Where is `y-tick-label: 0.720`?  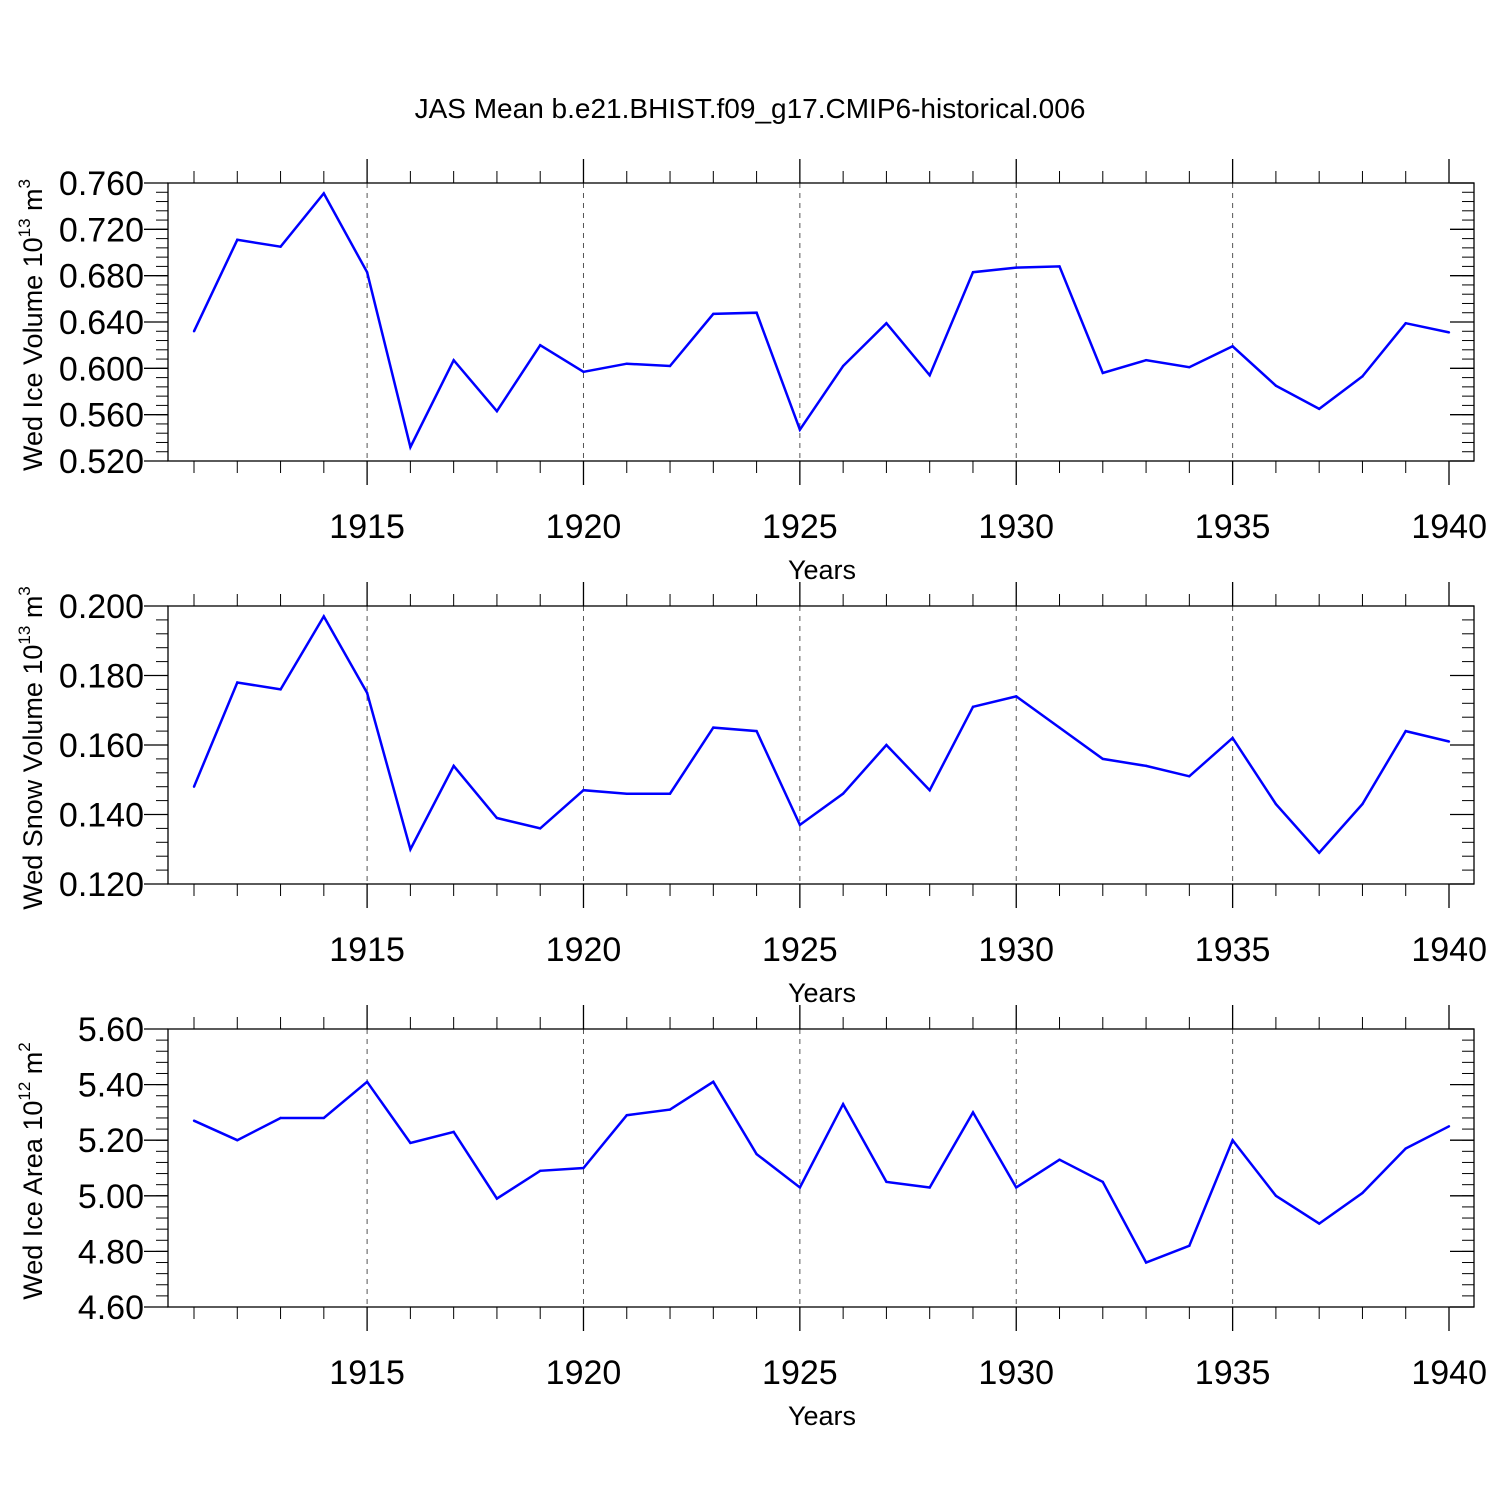
y-tick-label: 0.720 is located at coordinates (101, 230).